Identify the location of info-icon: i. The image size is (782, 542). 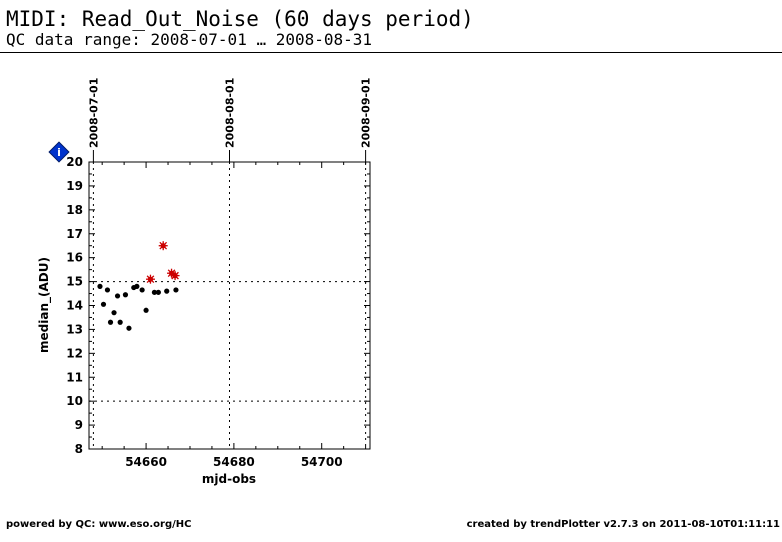
(59, 152).